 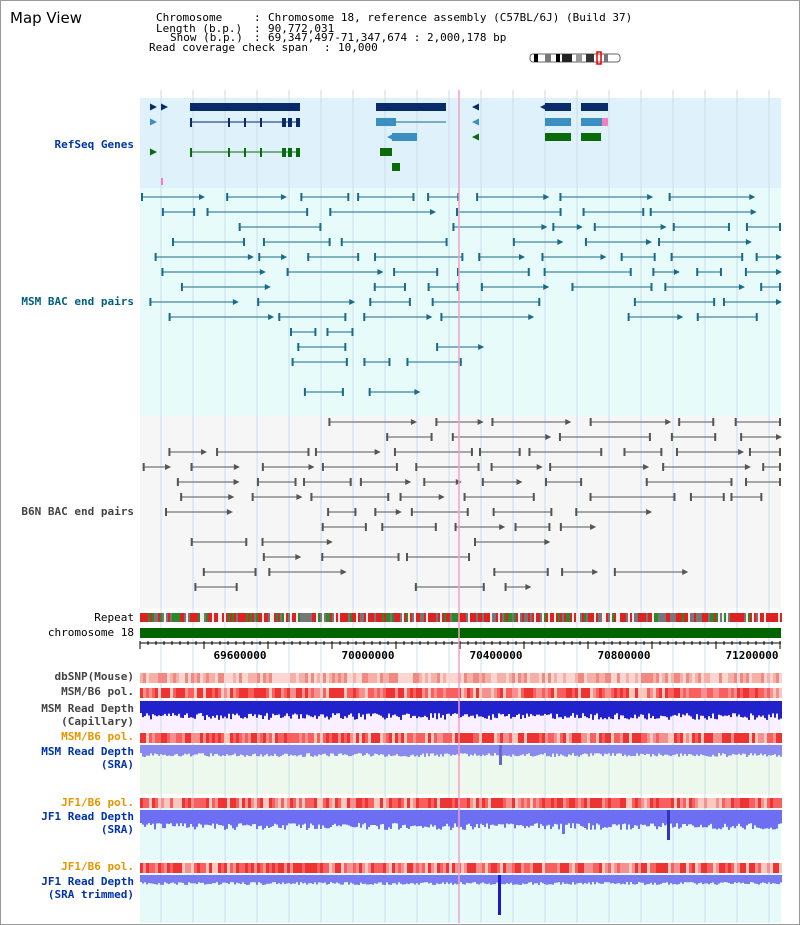 What do you see at coordinates (77, 511) in the screenshot?
I see `track-label-b6n-bac: B6N BAC end pairs` at bounding box center [77, 511].